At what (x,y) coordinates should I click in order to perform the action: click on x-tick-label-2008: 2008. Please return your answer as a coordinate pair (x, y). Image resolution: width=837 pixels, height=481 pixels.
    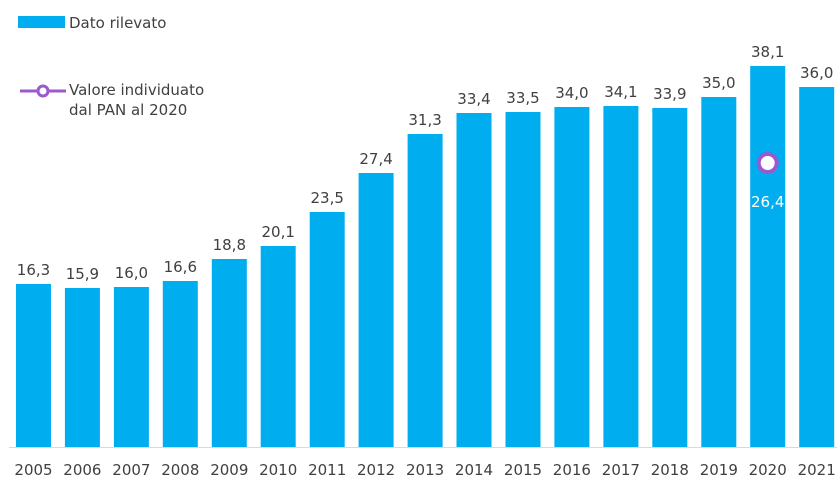
    Looking at the image, I should click on (180, 470).